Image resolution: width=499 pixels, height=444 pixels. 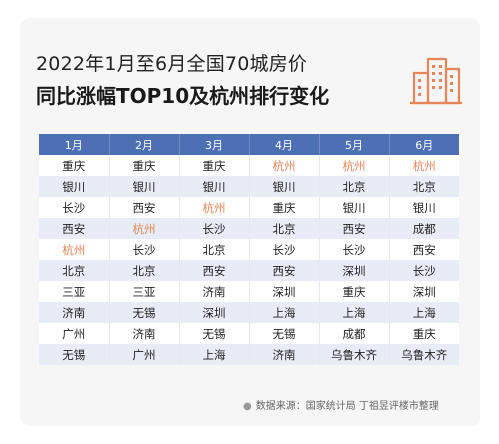 I want to click on table-row: 银川 银川 银川 银川 北京 北京, so click(x=249, y=186).